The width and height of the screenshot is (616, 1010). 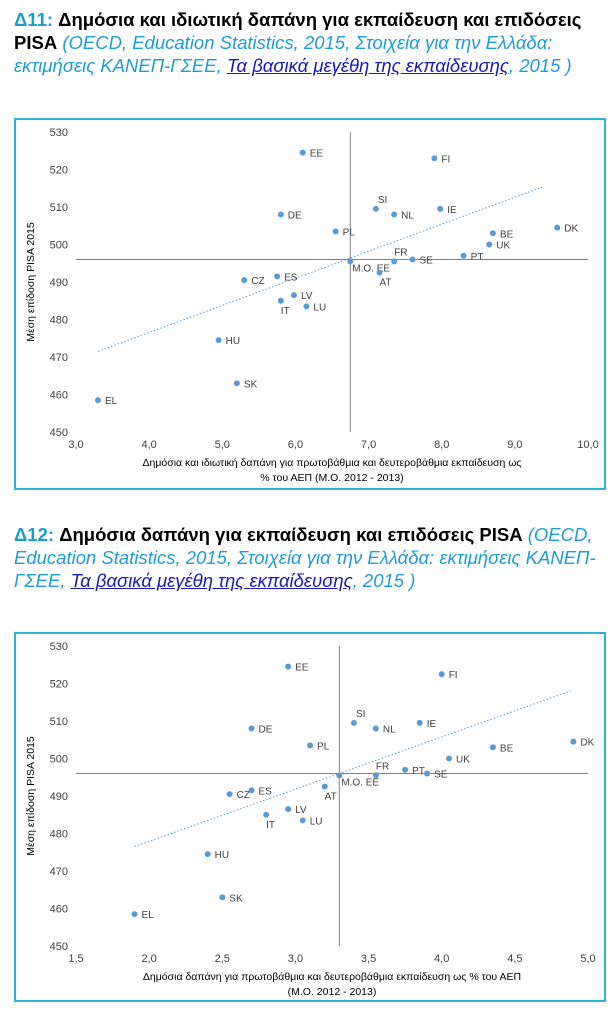 What do you see at coordinates (243, 795) in the screenshot?
I see `point-label: CZ` at bounding box center [243, 795].